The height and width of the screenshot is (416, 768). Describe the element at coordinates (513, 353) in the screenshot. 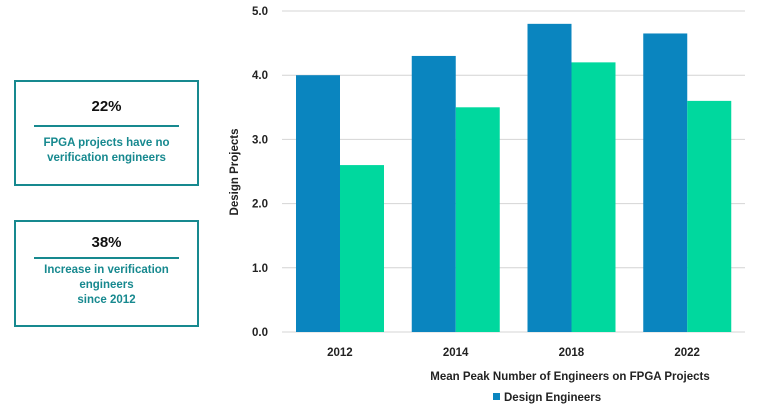

I see `x-tick-labels: 2012 2014 2018 2022` at that location.